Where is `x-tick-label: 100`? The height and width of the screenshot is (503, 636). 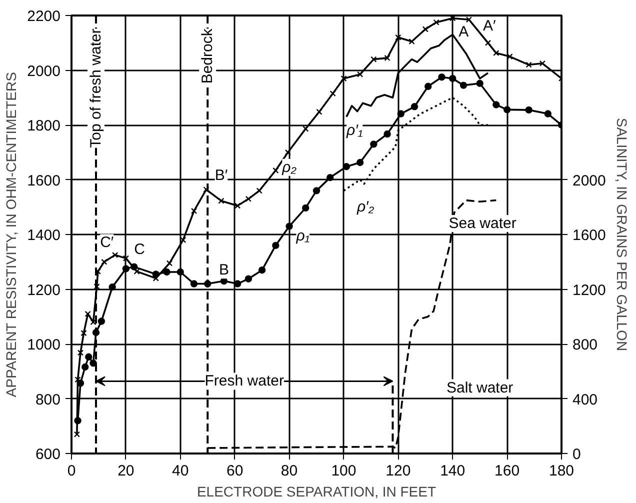 x-tick-label: 100 is located at coordinates (343, 471).